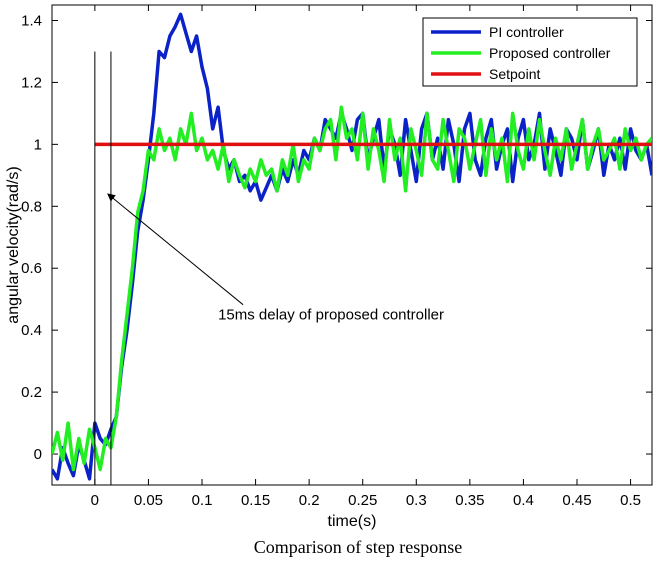 The height and width of the screenshot is (569, 656). I want to click on x-tick-label: 0.45, so click(576, 500).